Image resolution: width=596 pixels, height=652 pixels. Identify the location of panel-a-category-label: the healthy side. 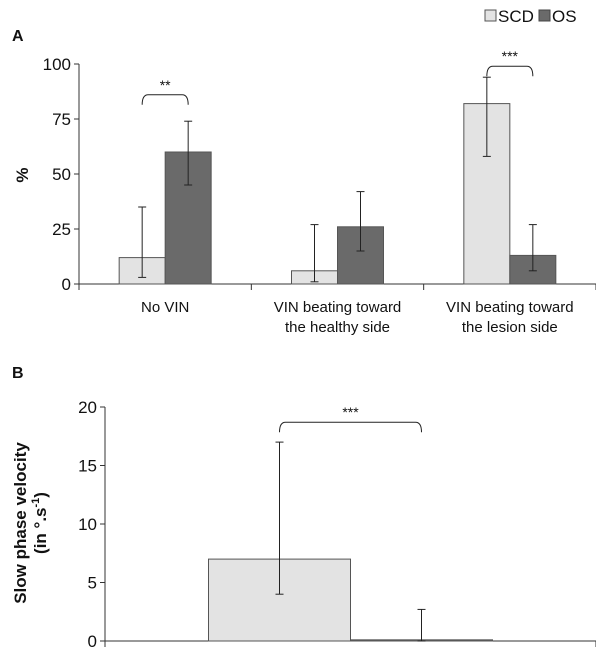
(337, 327).